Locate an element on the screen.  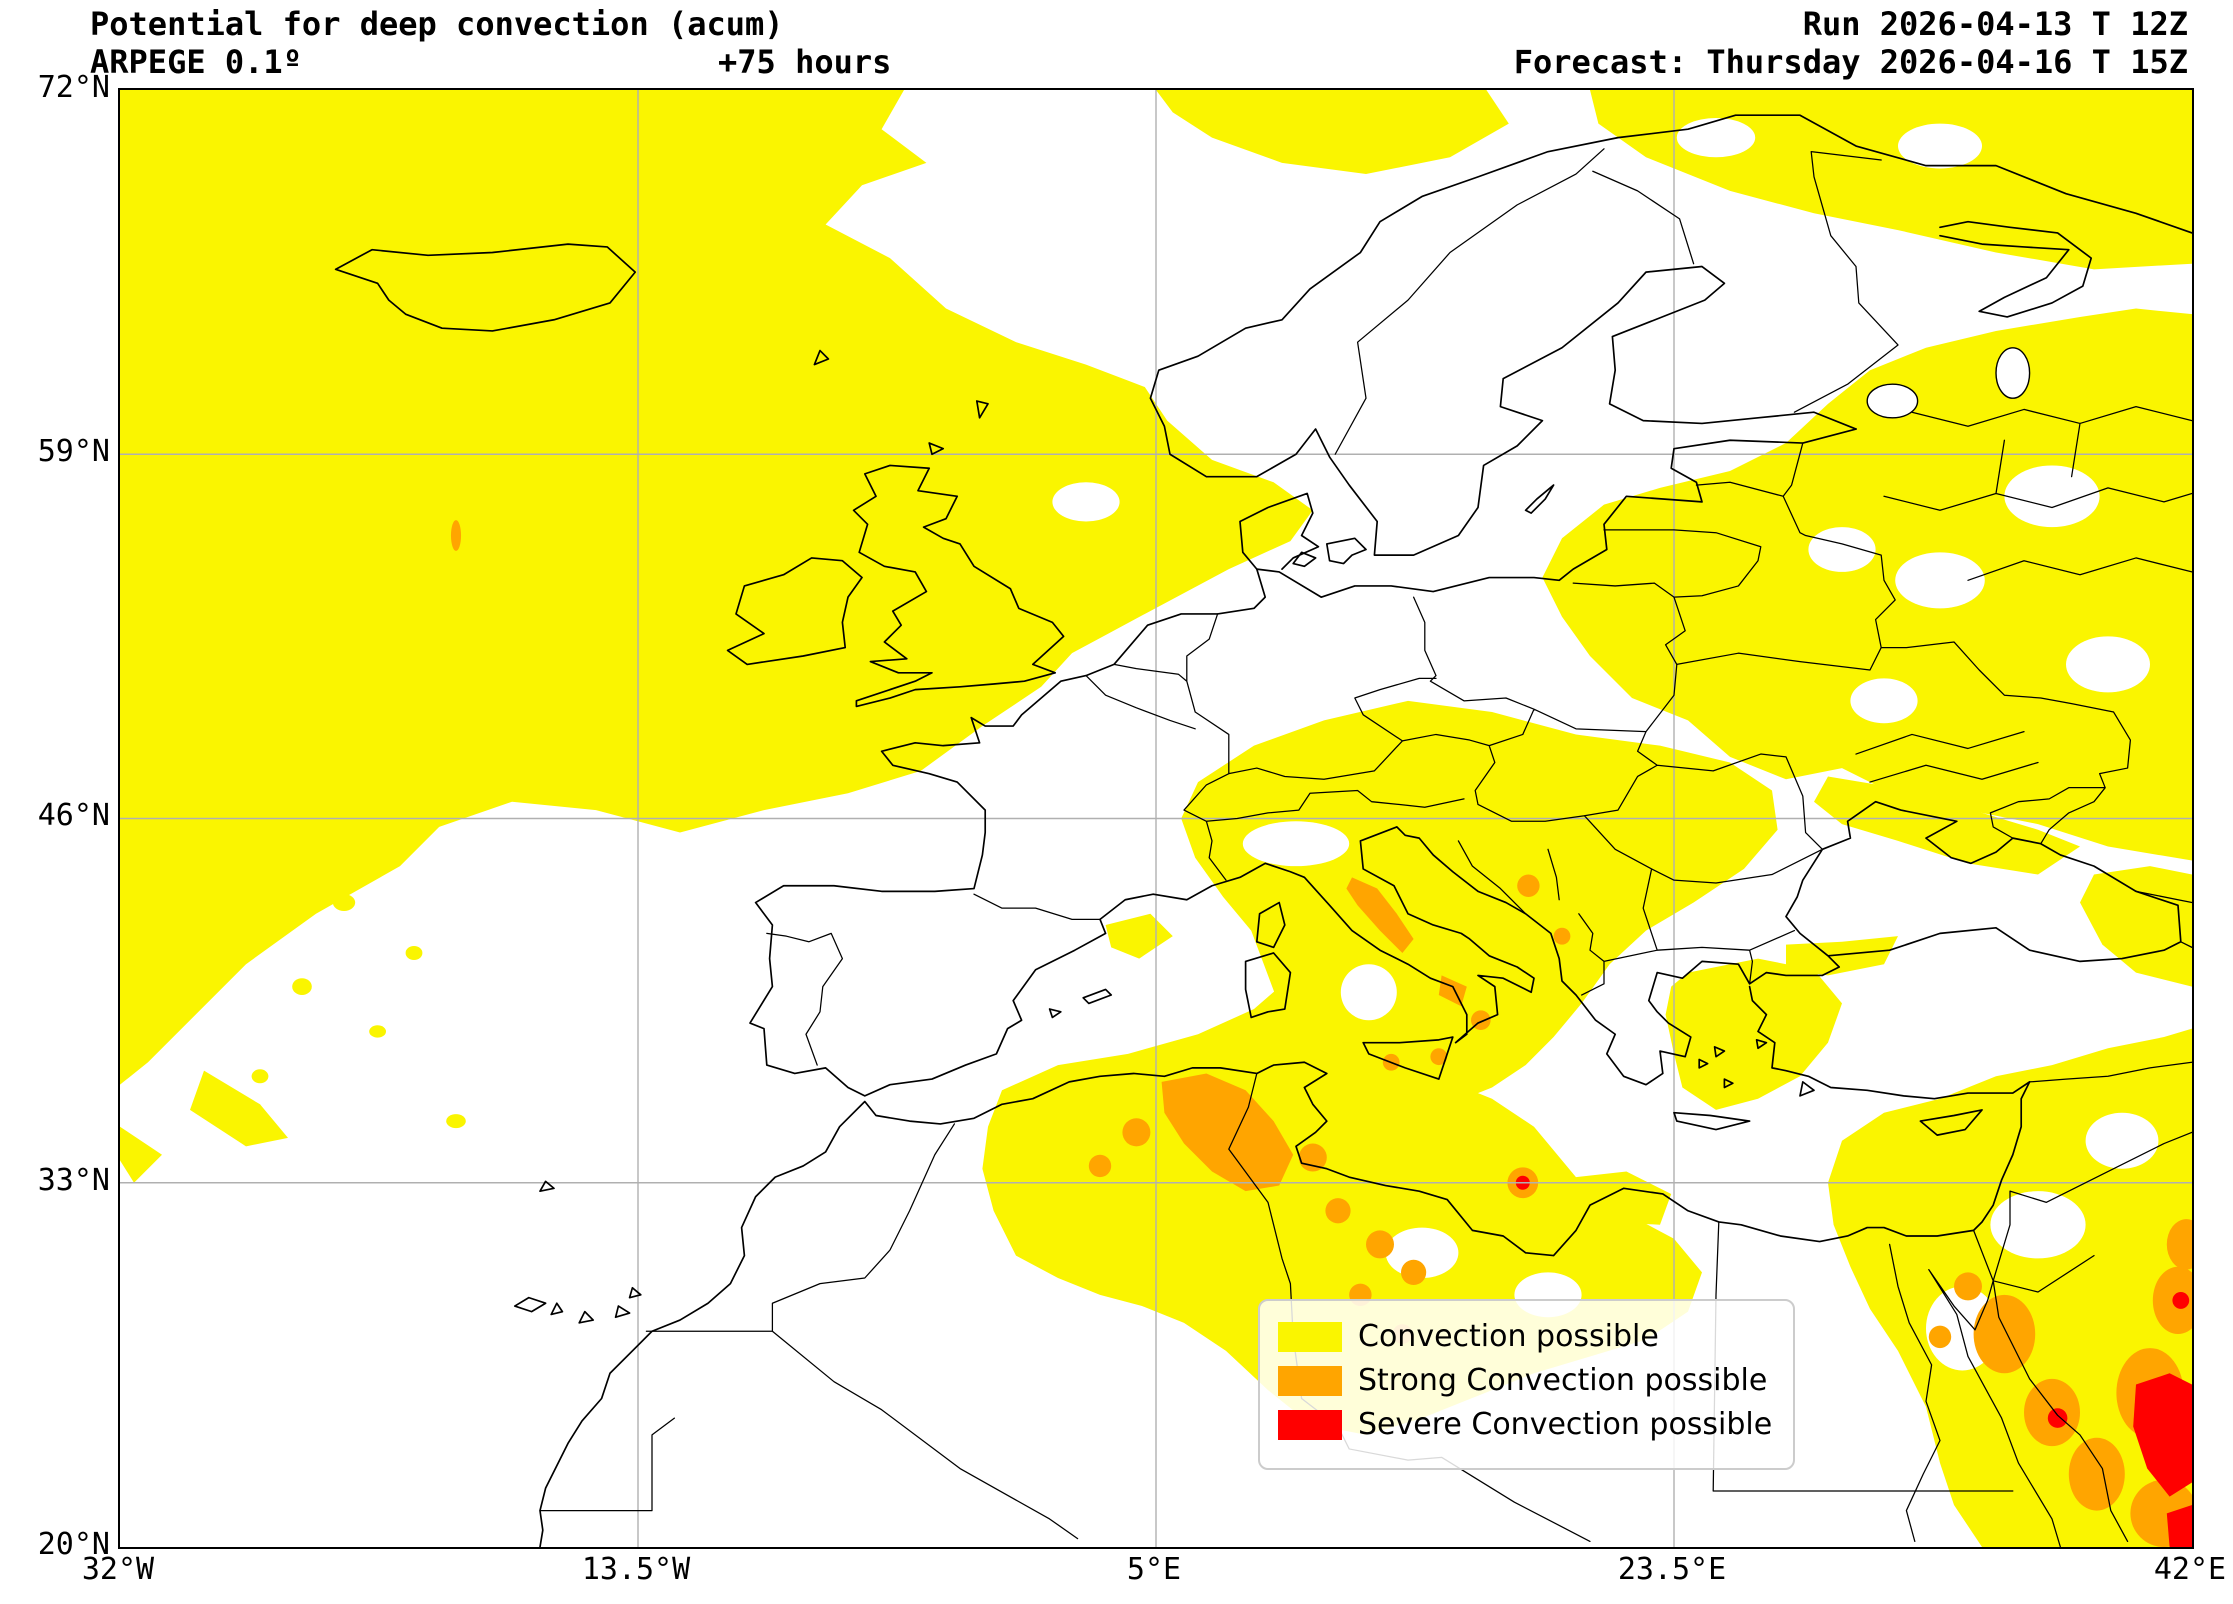
model-label: ARPEGE 0.1º is located at coordinates (196, 62).